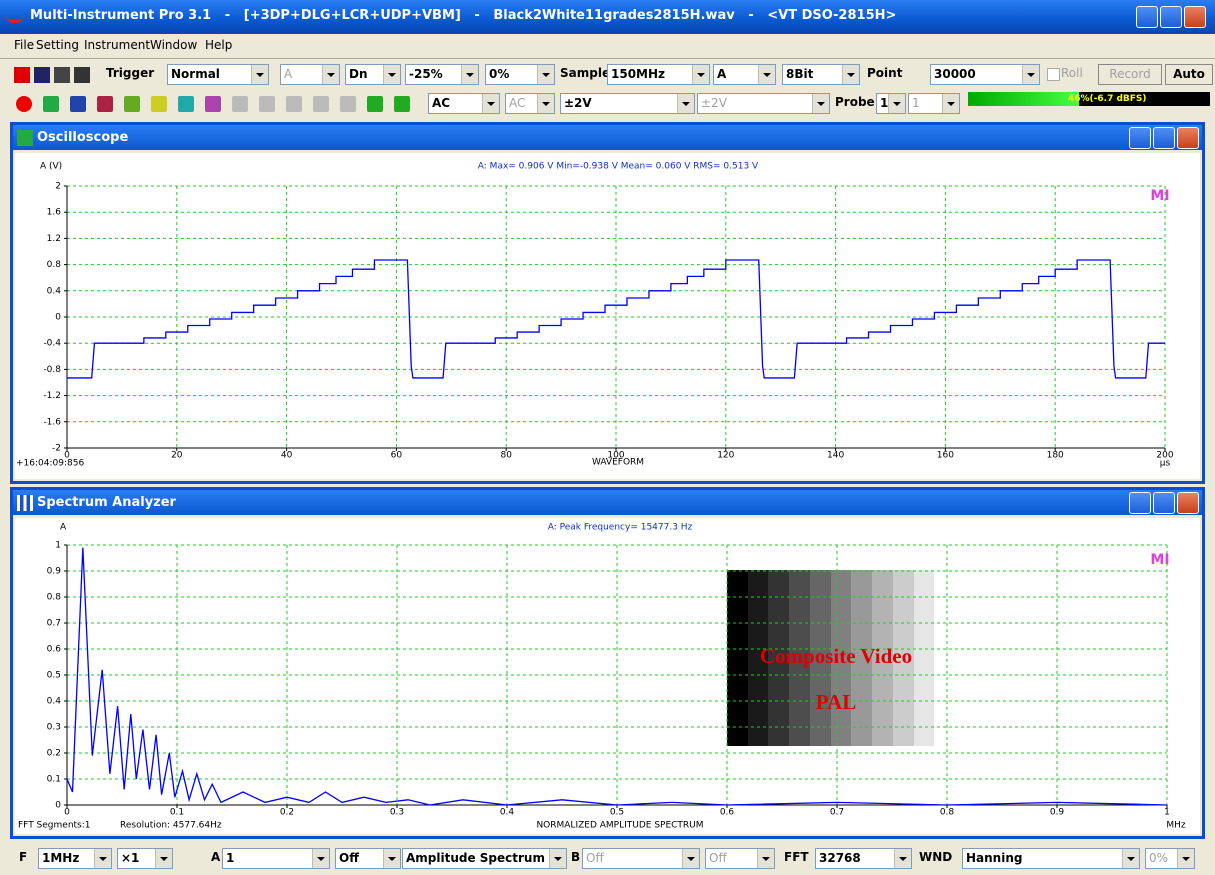  I want to click on label: WND, so click(936, 857).